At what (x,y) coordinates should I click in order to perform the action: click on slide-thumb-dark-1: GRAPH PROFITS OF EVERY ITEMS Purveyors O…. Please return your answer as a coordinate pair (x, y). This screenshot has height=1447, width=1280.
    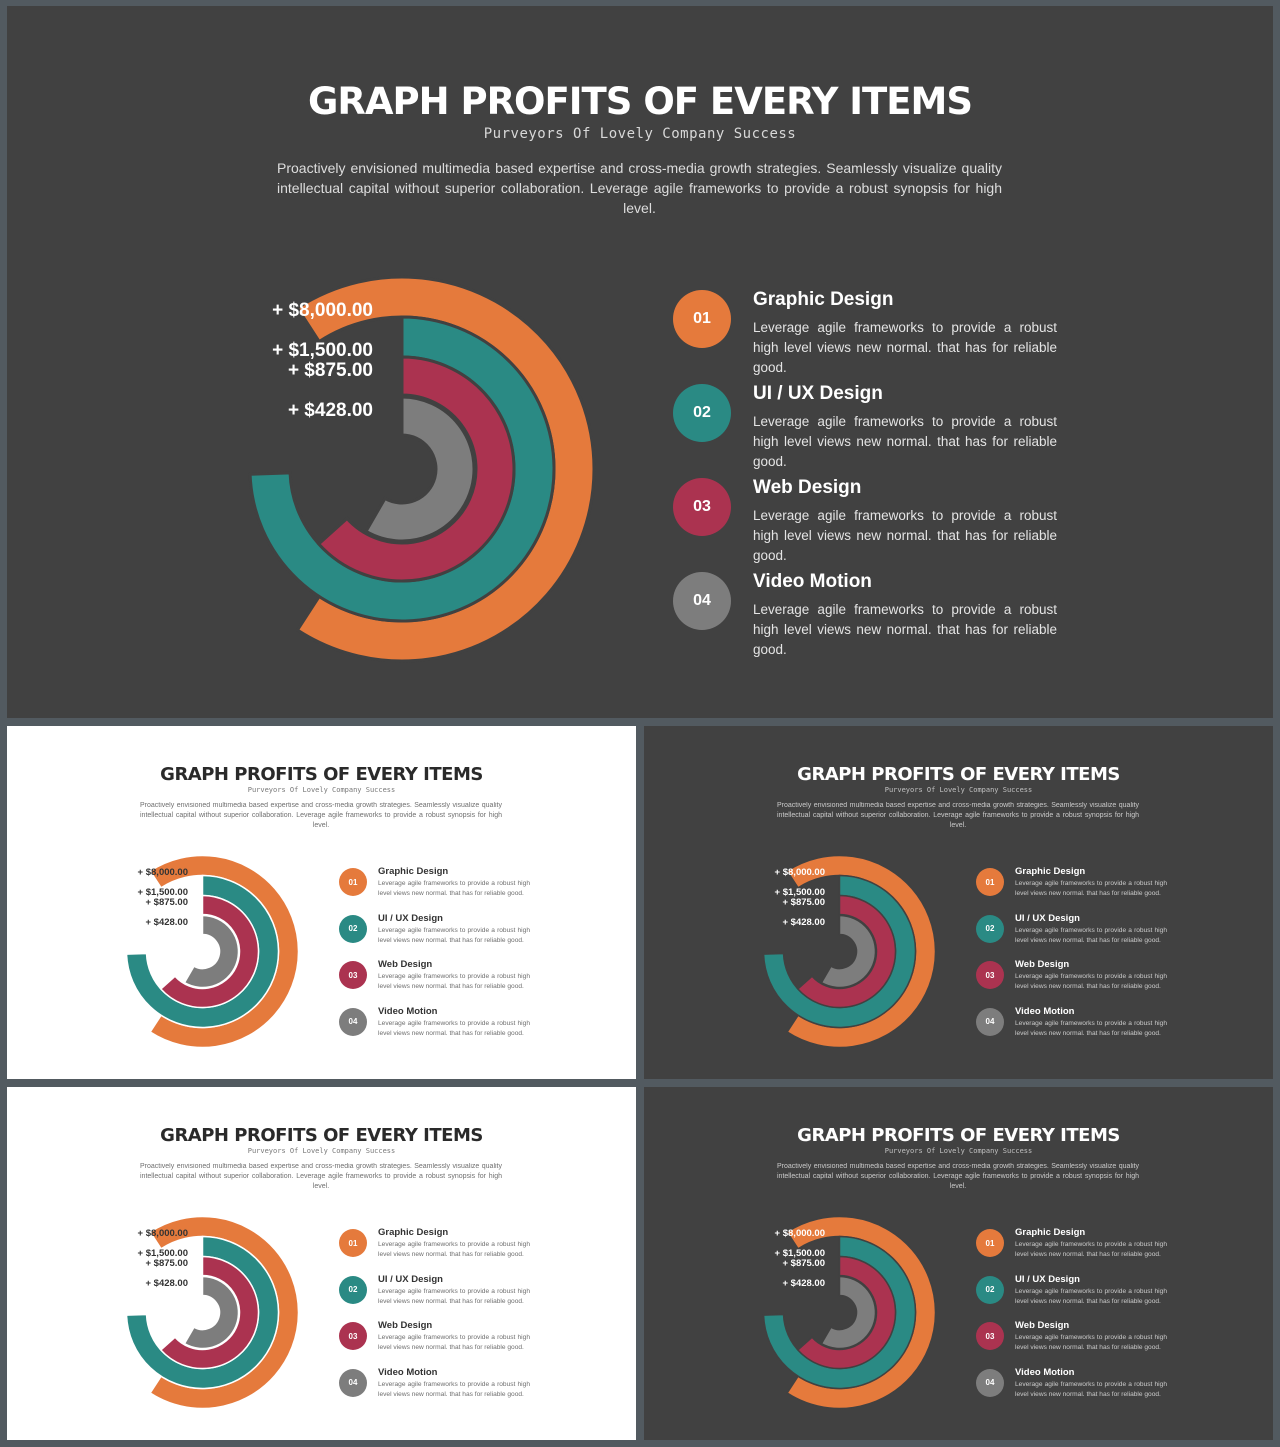
    Looking at the image, I should click on (958, 902).